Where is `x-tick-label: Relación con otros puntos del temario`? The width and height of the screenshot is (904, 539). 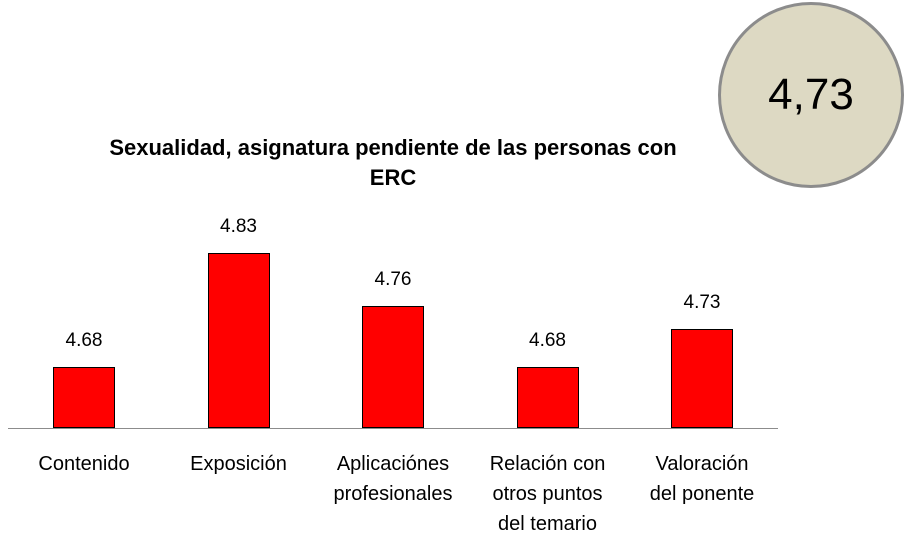
x-tick-label: Relación con otros puntos del temario is located at coordinates (547, 494).